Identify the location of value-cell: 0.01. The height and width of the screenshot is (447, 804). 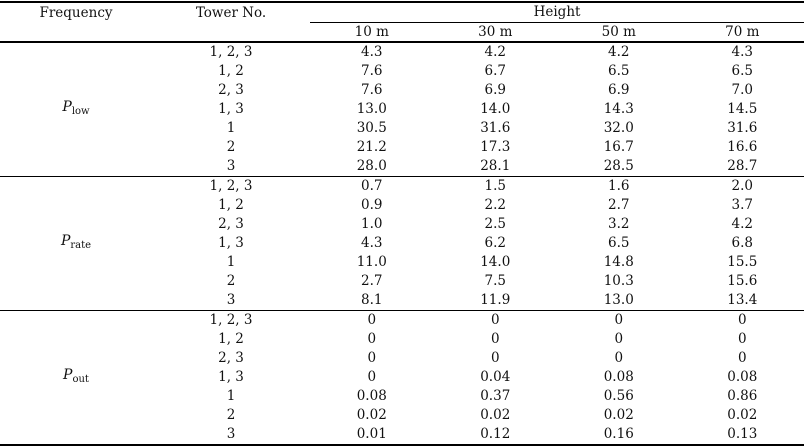
(371, 434).